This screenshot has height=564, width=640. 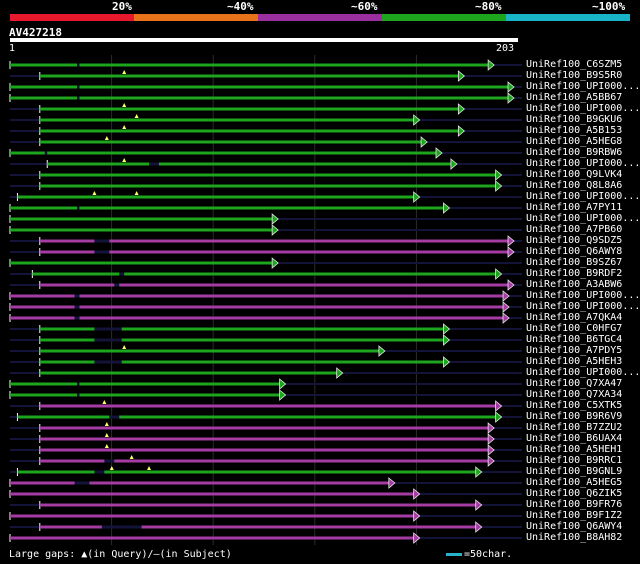 I want to click on hit-label: UniRef100_B9S5R0, so click(x=574, y=75).